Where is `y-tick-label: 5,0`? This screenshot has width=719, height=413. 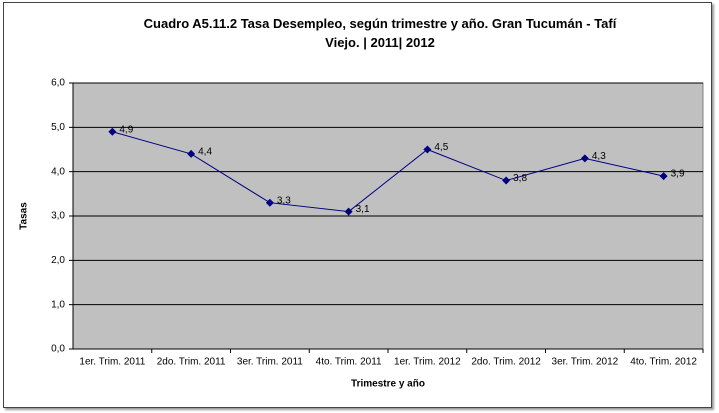 y-tick-label: 5,0 is located at coordinates (58, 127).